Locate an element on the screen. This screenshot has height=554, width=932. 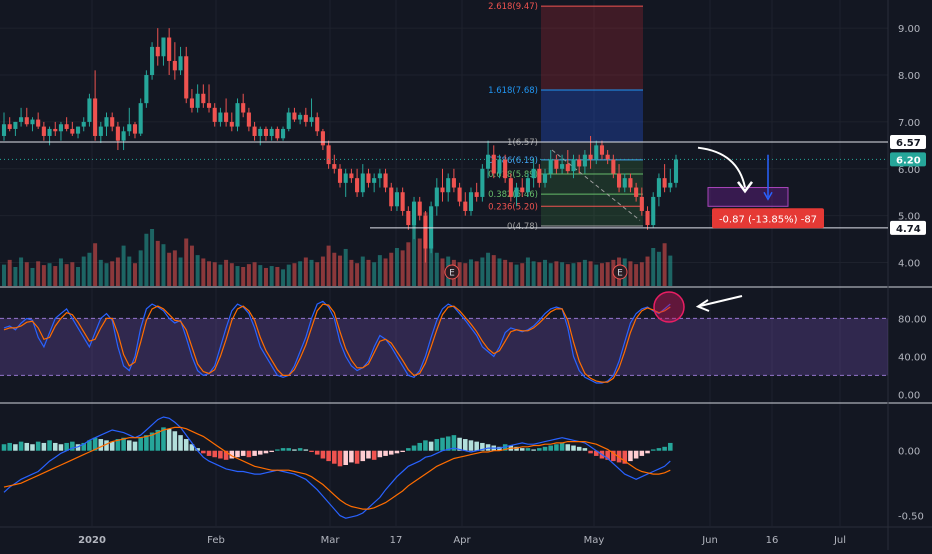
earnings-marker-label: E is located at coordinates (452, 274).